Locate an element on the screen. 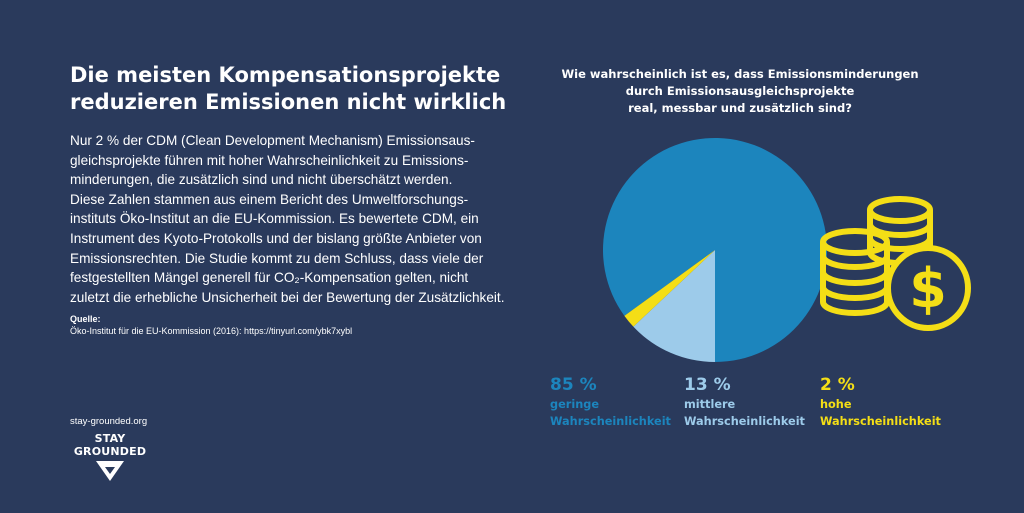 This screenshot has width=1024, height=513. legend-mittlere: 13 % mittlere Wahrscheinlichkeit is located at coordinates (744, 402).